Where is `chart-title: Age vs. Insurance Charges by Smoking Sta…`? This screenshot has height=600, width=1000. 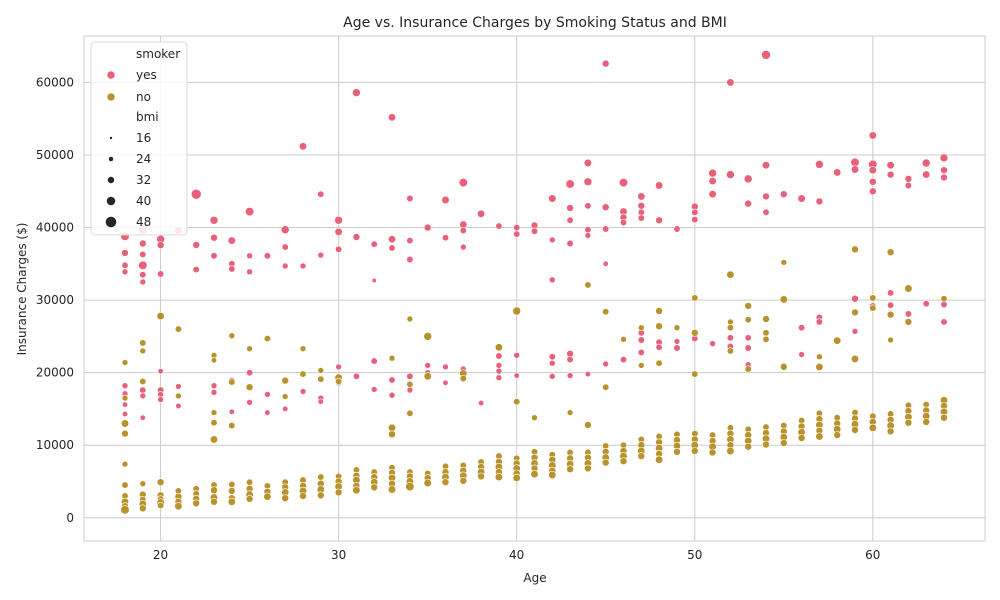 chart-title: Age vs. Insurance Charges by Smoking Sta… is located at coordinates (535, 23).